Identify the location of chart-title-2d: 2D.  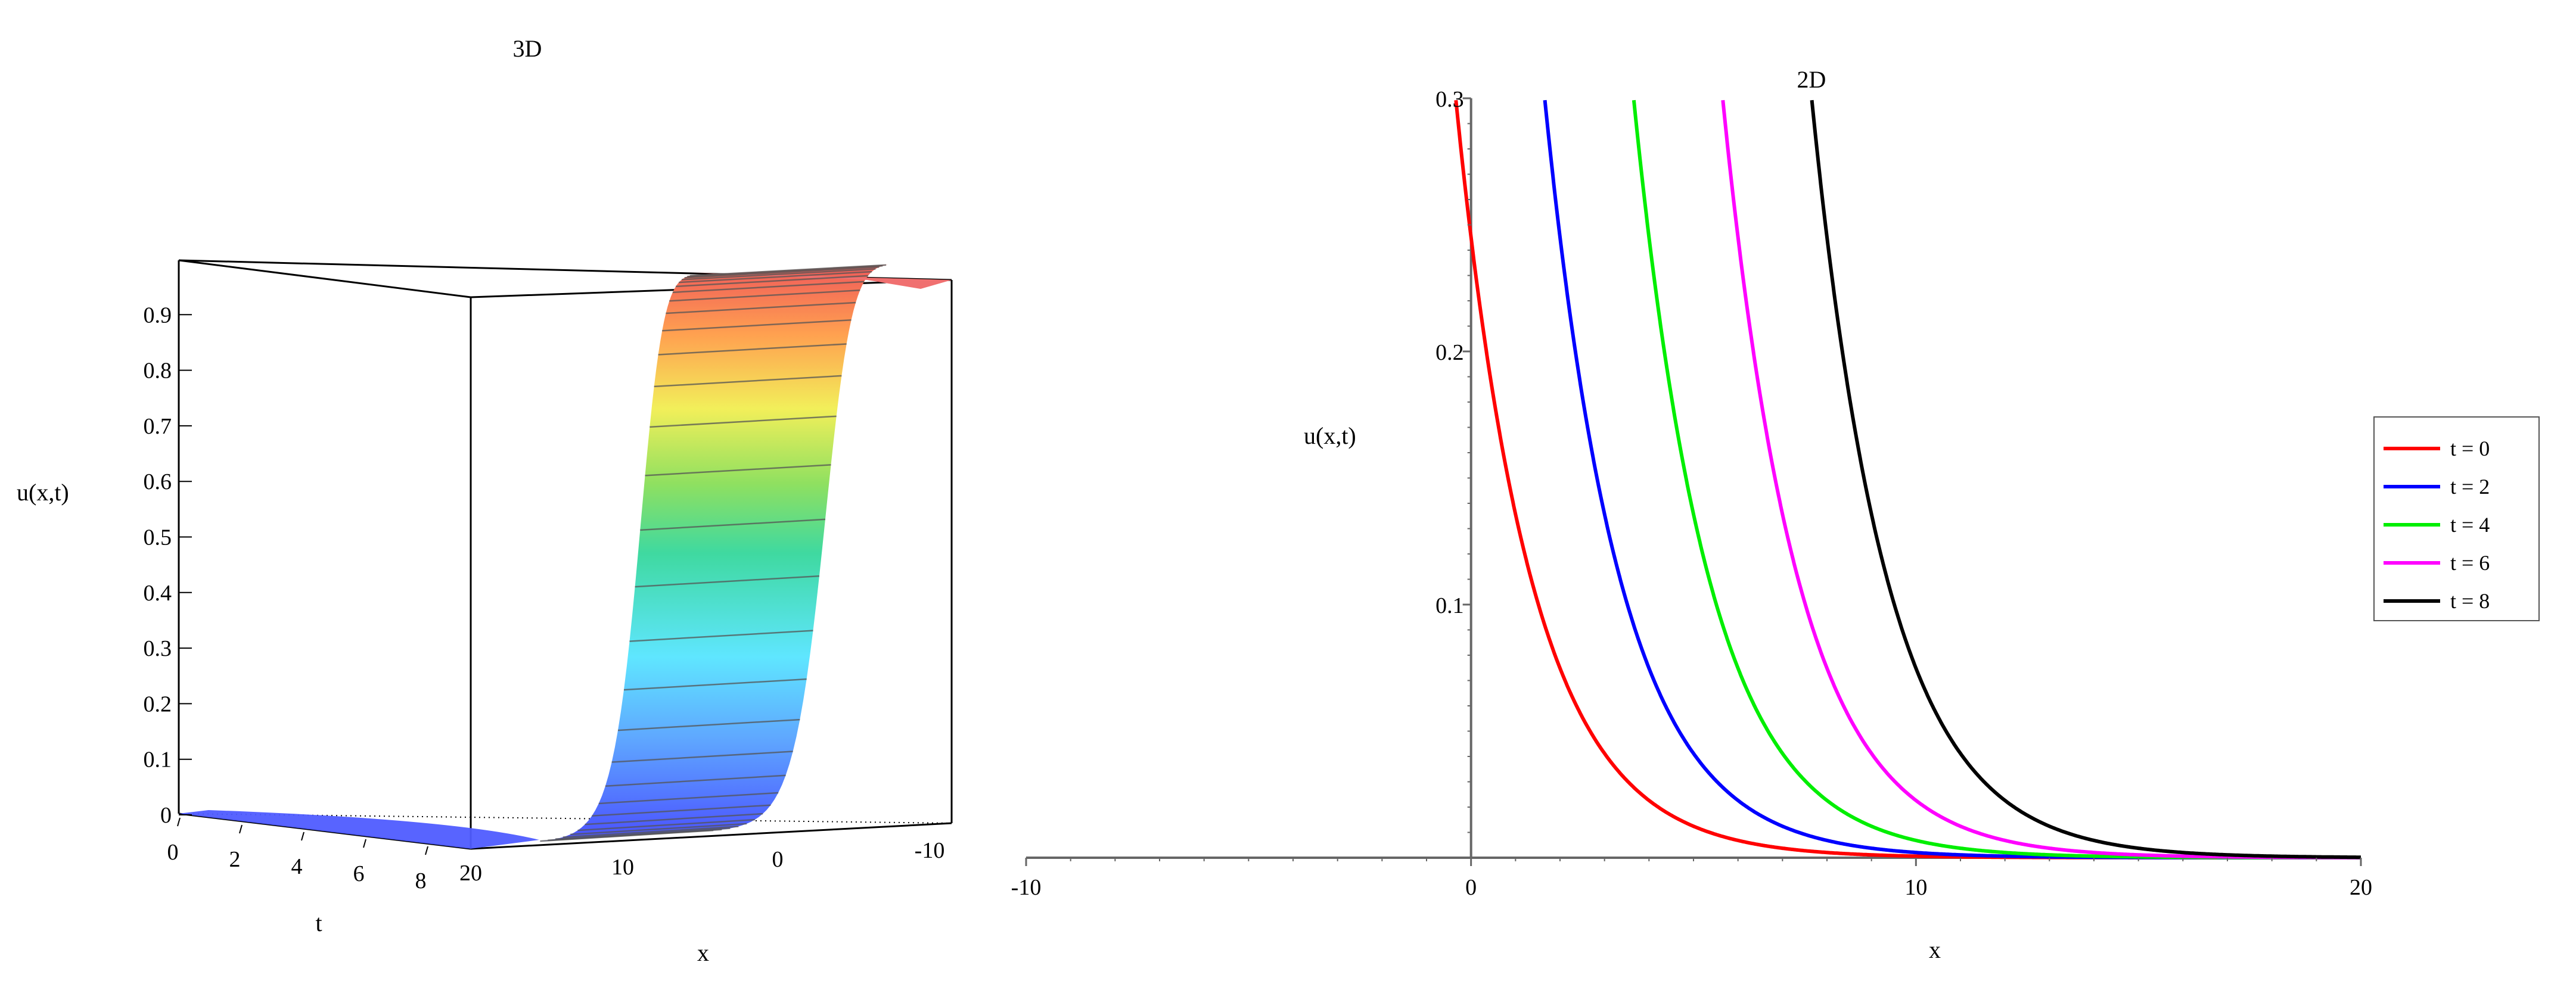
(1811, 79).